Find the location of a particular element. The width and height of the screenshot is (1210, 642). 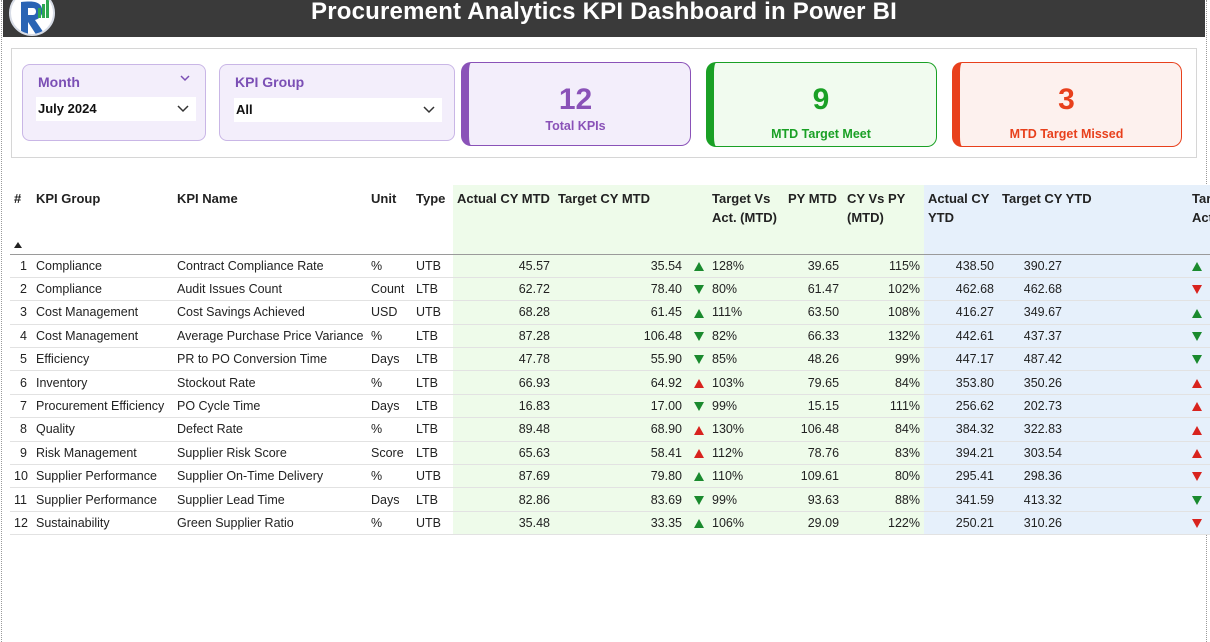

collapse-chevron-icon is located at coordinates (185, 78).